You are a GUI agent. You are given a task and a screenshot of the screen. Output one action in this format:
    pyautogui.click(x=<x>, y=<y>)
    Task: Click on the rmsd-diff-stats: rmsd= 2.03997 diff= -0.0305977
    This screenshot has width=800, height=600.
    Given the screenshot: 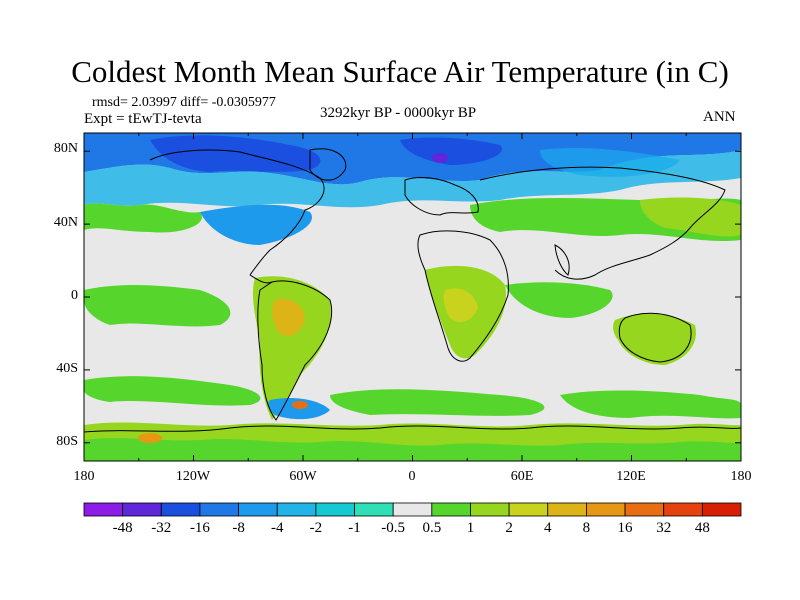 What is the action you would take?
    pyautogui.click(x=184, y=102)
    